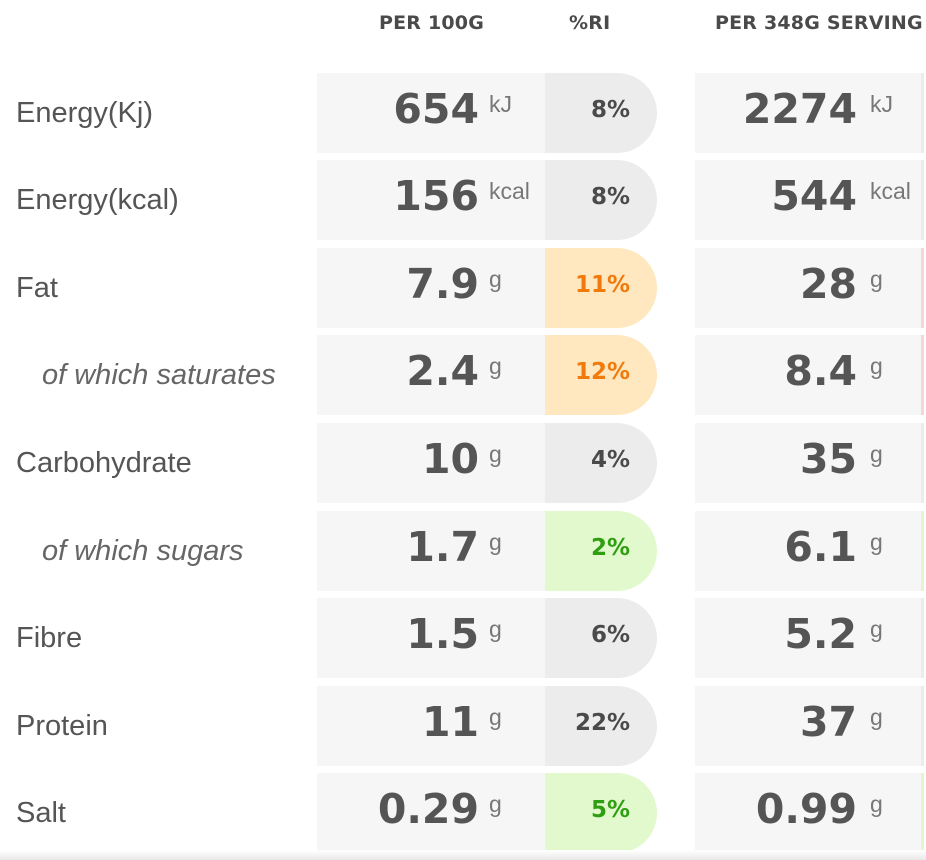 Image resolution: width=926 pixels, height=860 pixels. I want to click on per-100g-value: 0.29, so click(428, 809).